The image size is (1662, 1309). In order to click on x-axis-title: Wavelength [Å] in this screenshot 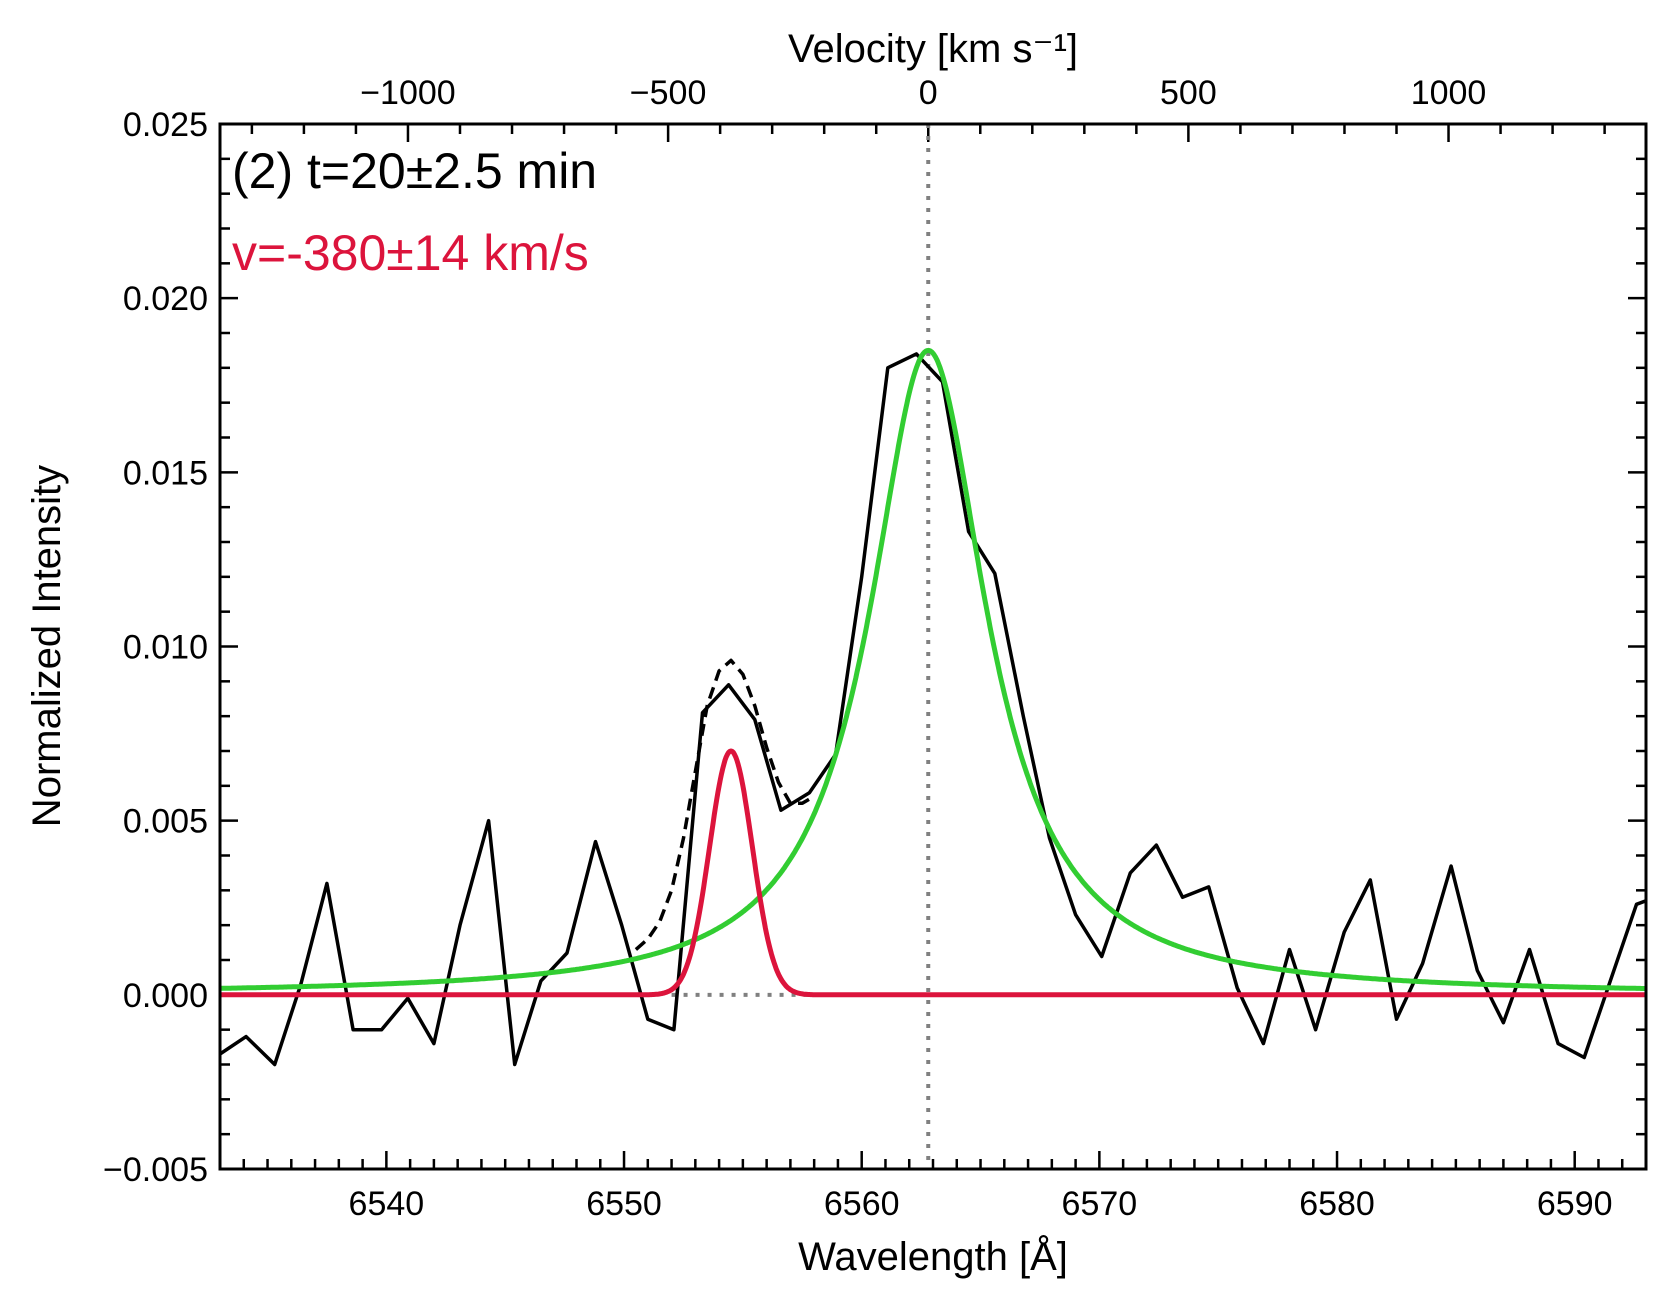, I will do `click(933, 1256)`.